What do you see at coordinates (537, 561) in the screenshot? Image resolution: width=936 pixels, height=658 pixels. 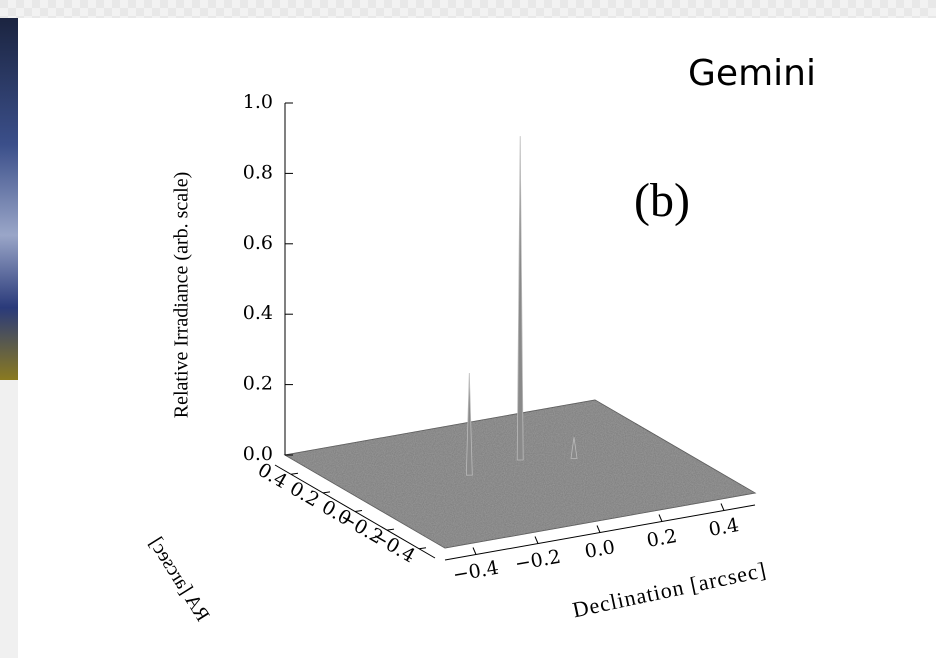 I see `x-tick-label: −0.2` at bounding box center [537, 561].